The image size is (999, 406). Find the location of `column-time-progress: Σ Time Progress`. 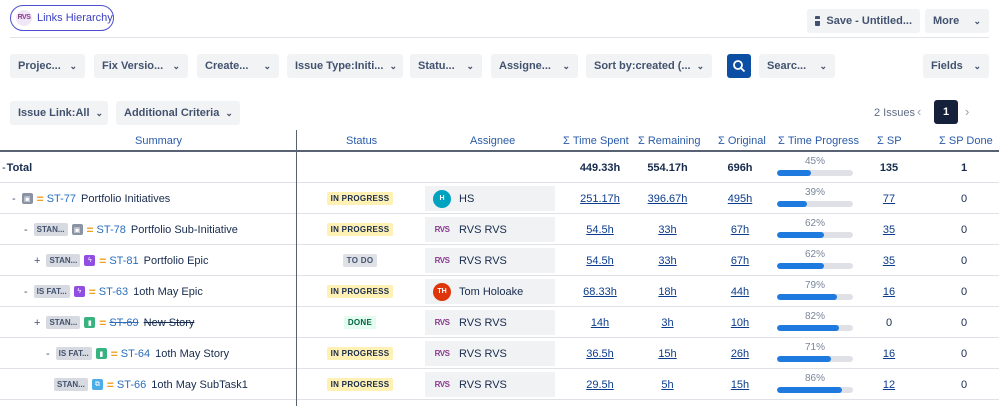

column-time-progress: Σ Time Progress is located at coordinates (818, 141).